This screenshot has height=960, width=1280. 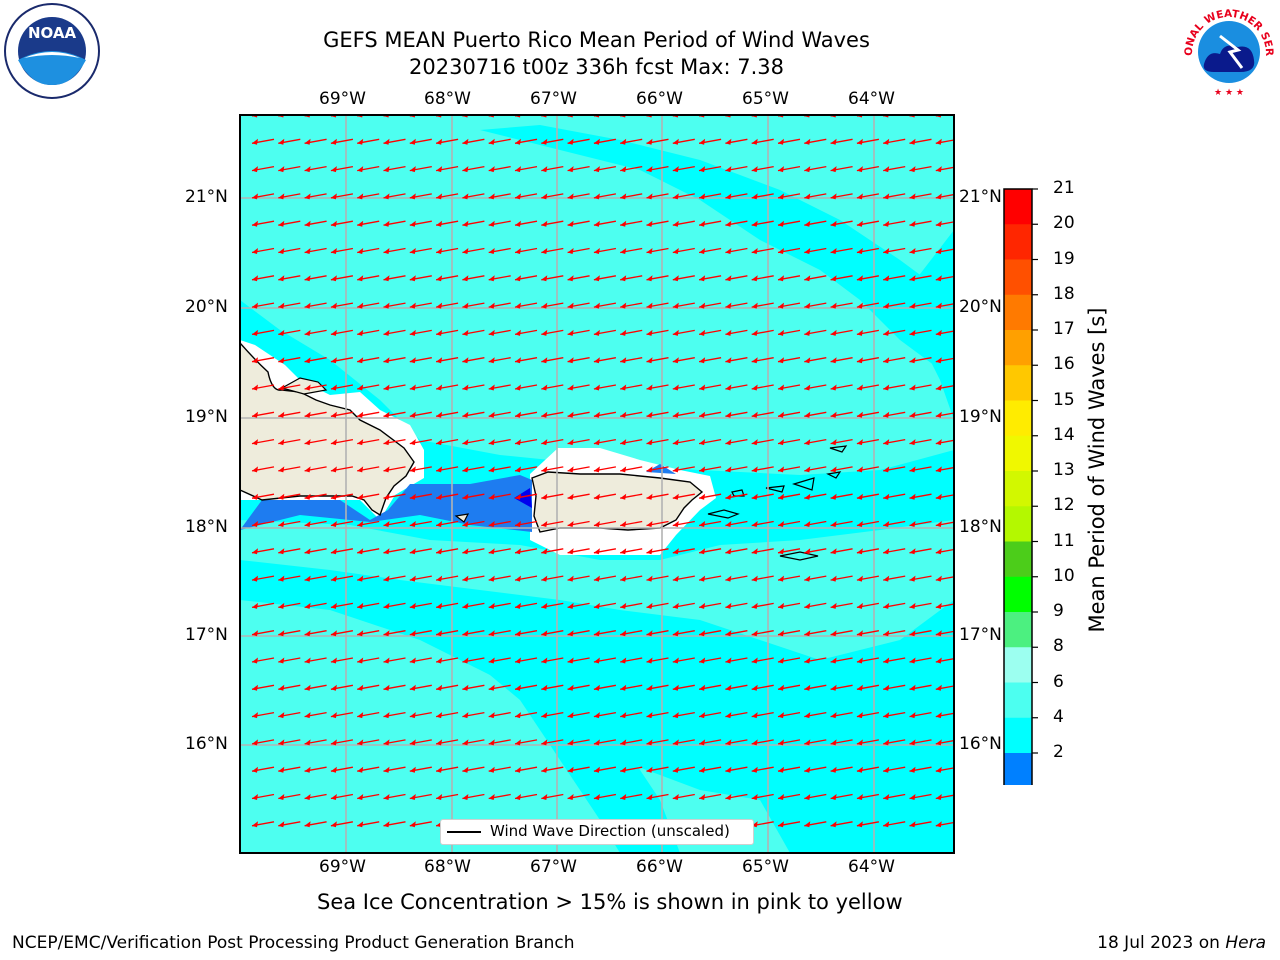 What do you see at coordinates (206, 307) in the screenshot?
I see `lat-tick-left: 20°N` at bounding box center [206, 307].